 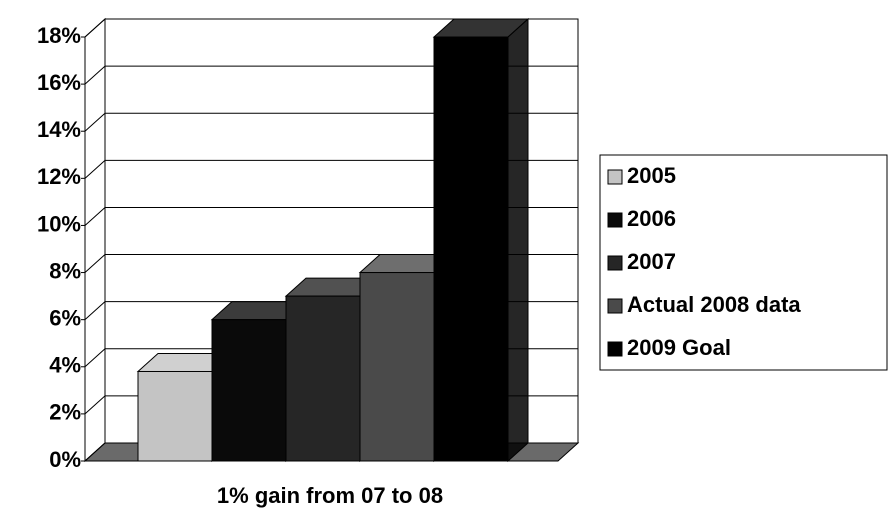 I want to click on legend-label: 2007, so click(x=651, y=261).